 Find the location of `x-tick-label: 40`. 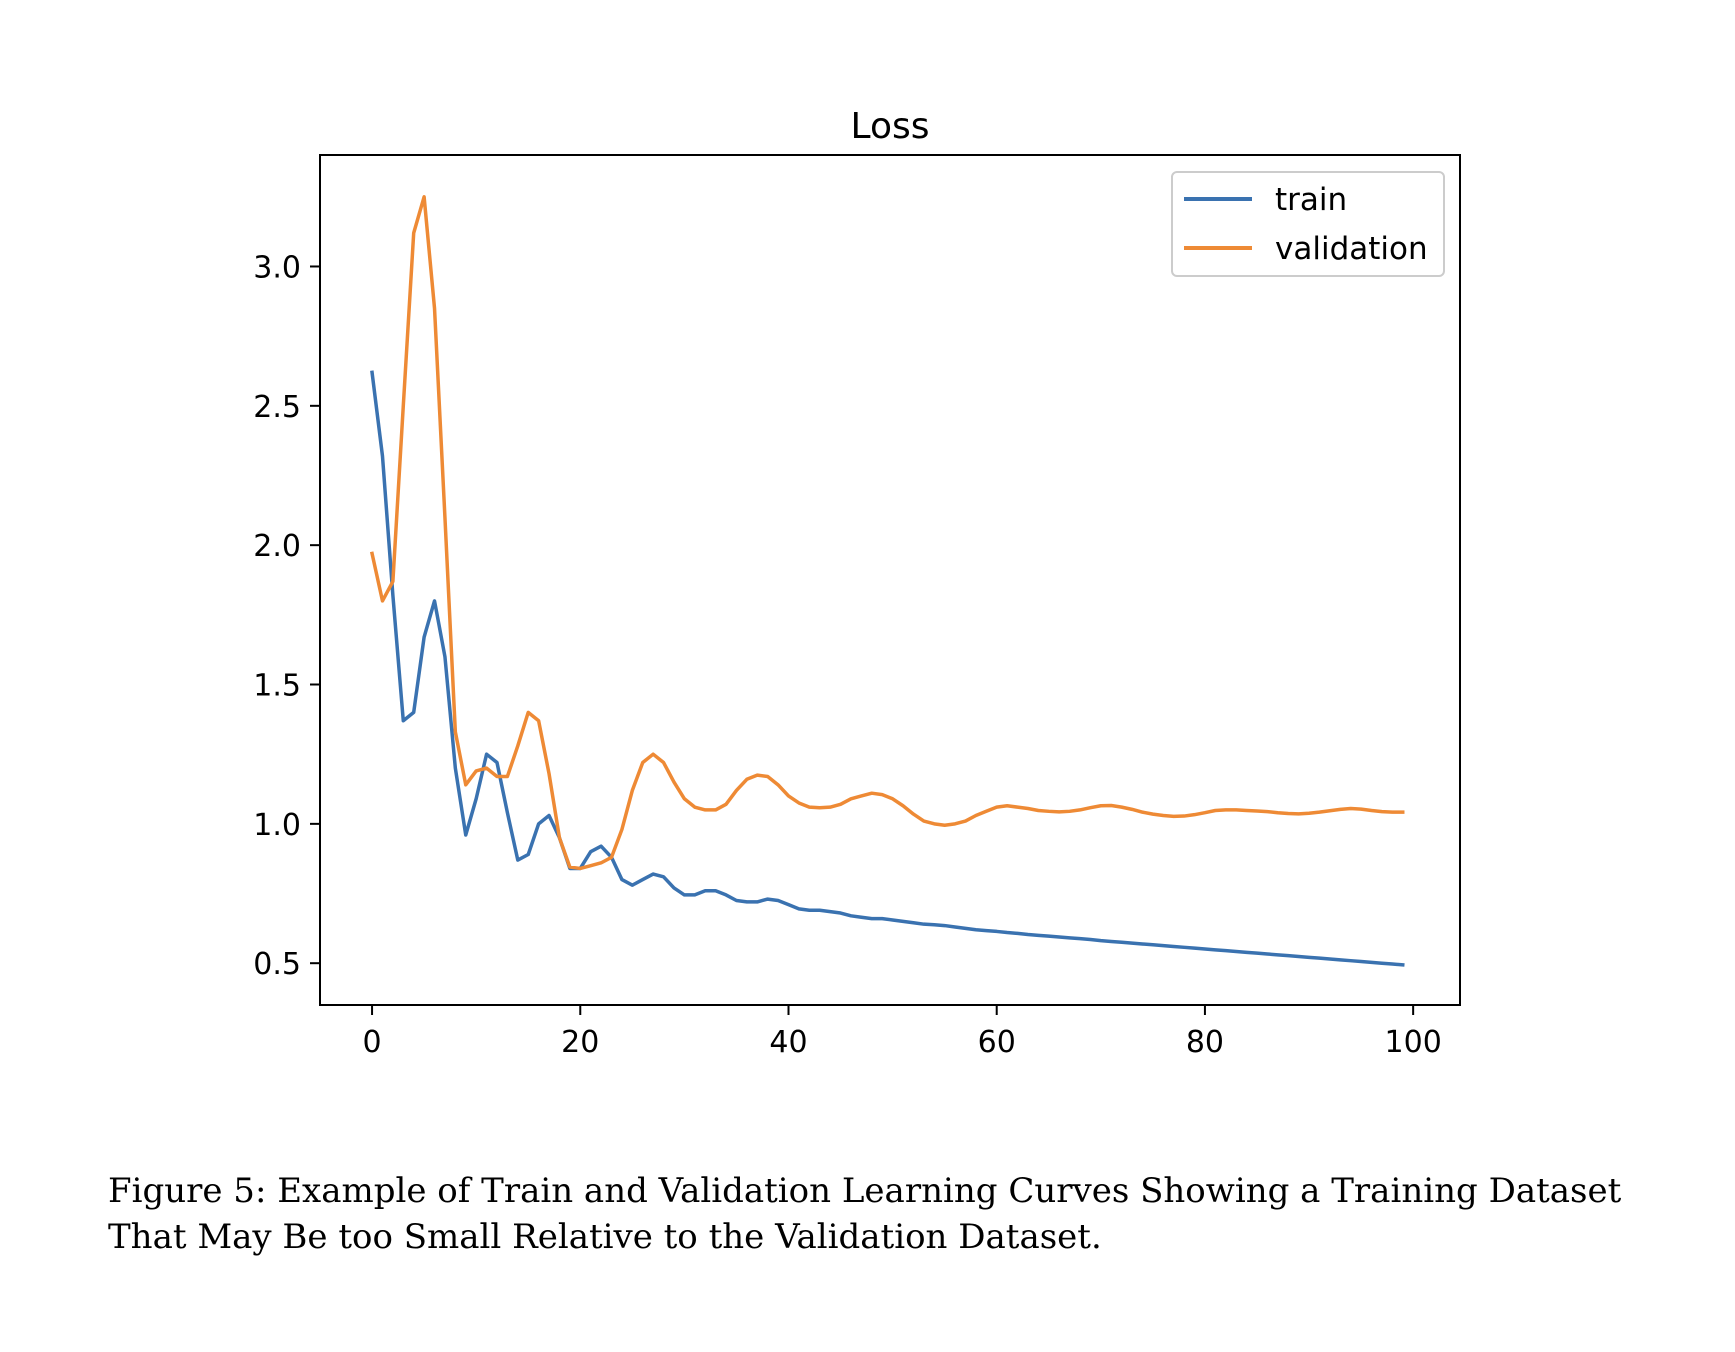

x-tick-label: 40 is located at coordinates (788, 1042).